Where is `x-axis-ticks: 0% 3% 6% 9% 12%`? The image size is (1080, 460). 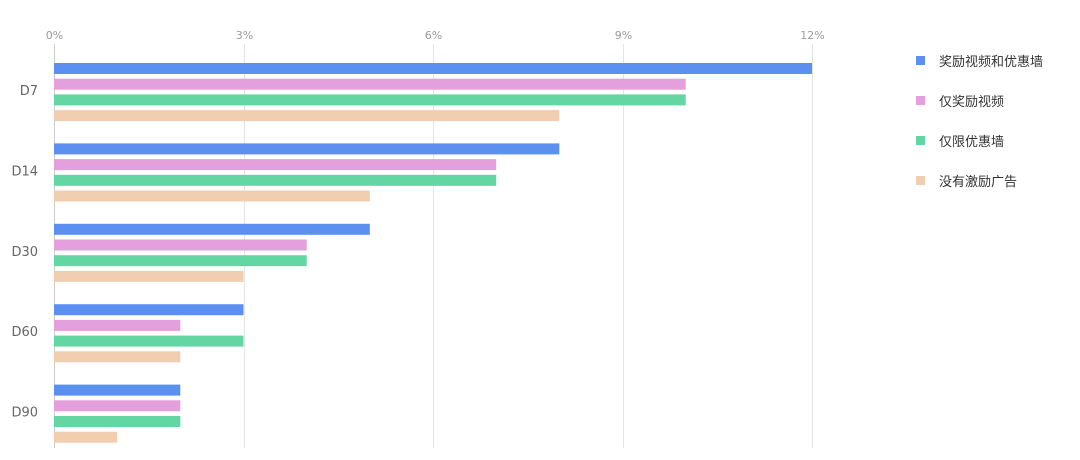
x-axis-ticks: 0% 3% 6% 9% 12% is located at coordinates (435, 35).